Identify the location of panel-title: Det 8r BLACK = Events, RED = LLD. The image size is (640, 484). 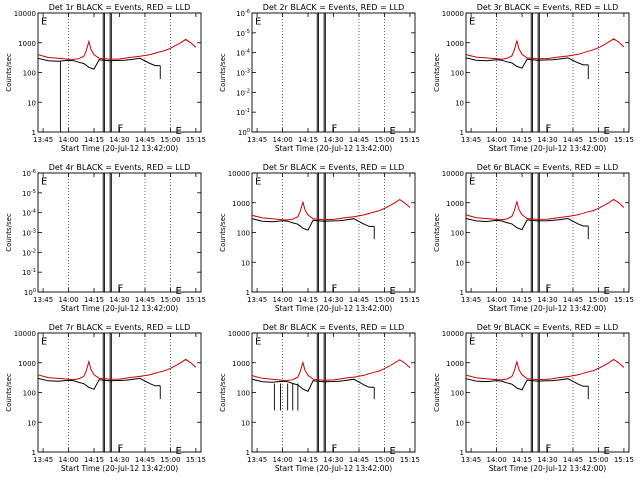
(334, 327).